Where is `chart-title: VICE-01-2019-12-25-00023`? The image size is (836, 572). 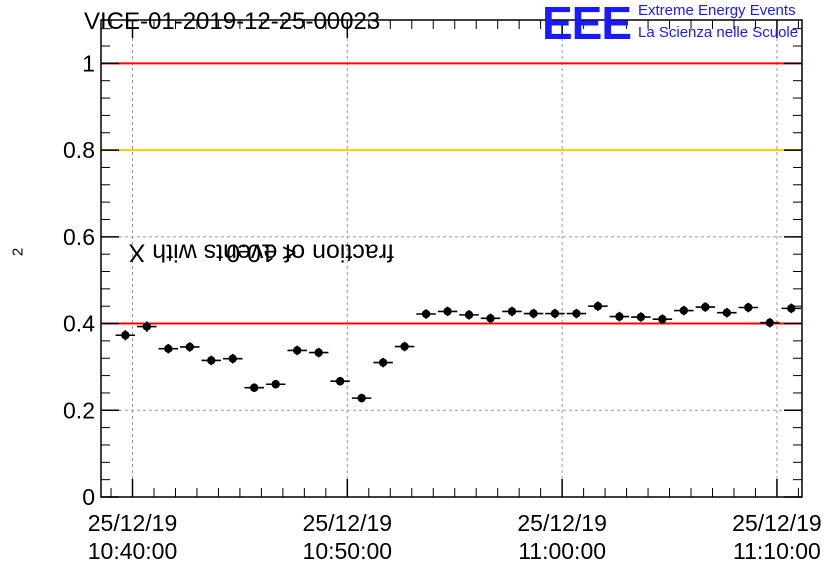
chart-title: VICE-01-2019-12-25-00023 is located at coordinates (232, 21).